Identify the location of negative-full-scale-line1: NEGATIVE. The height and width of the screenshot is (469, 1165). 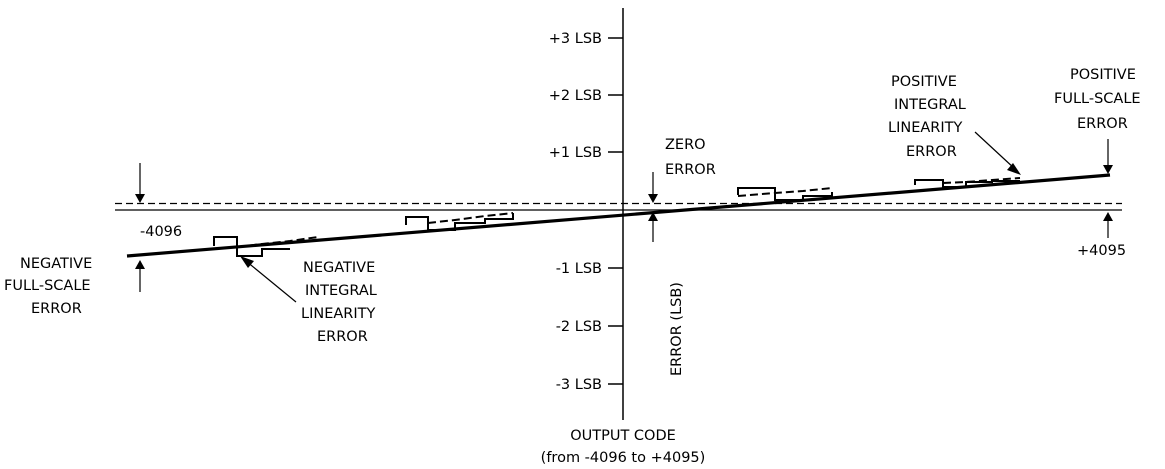
(56, 264).